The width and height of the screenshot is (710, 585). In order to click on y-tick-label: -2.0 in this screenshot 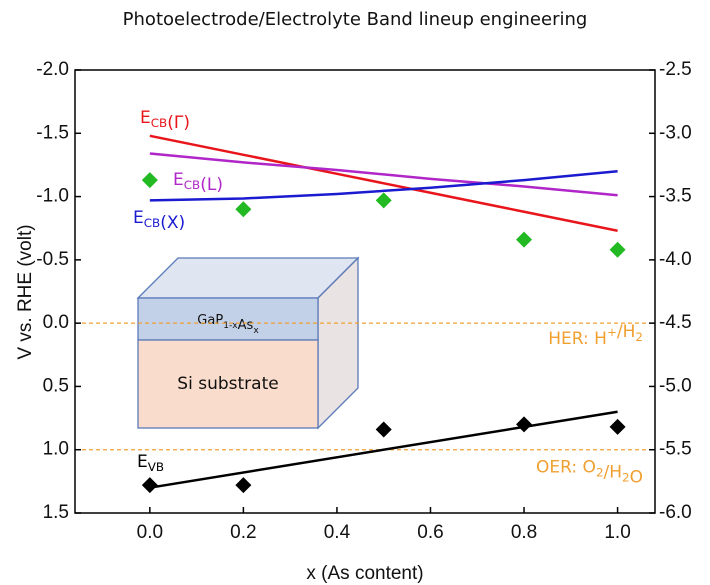, I will do `click(52, 69)`.